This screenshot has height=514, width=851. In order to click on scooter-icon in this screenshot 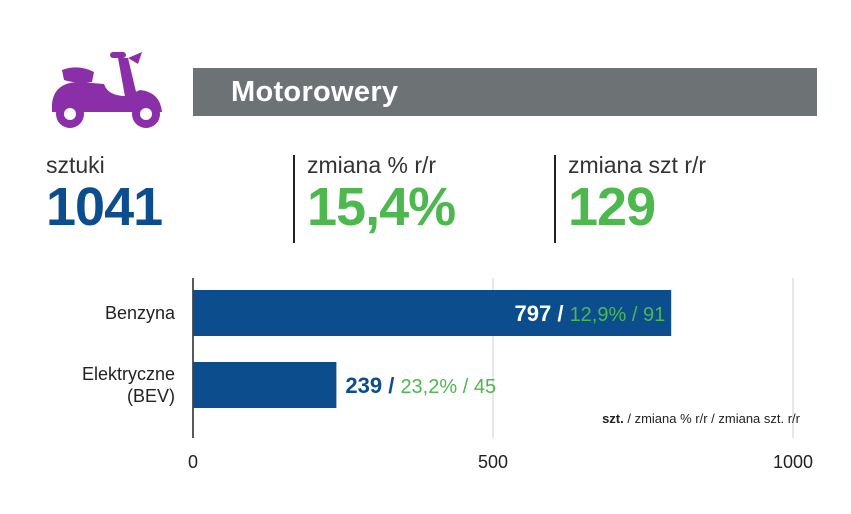, I will do `click(107, 90)`.